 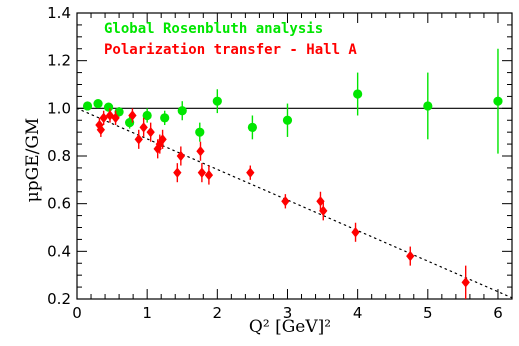 What do you see at coordinates (59, 61) in the screenshot?
I see `y-tick-label: 1.2` at bounding box center [59, 61].